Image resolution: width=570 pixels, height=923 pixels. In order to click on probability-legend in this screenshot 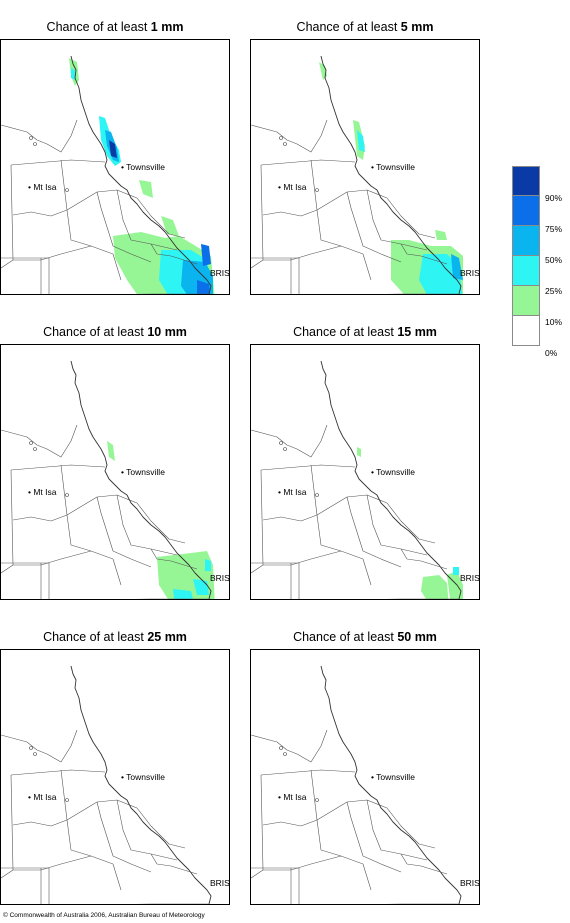, I will do `click(526, 256)`.